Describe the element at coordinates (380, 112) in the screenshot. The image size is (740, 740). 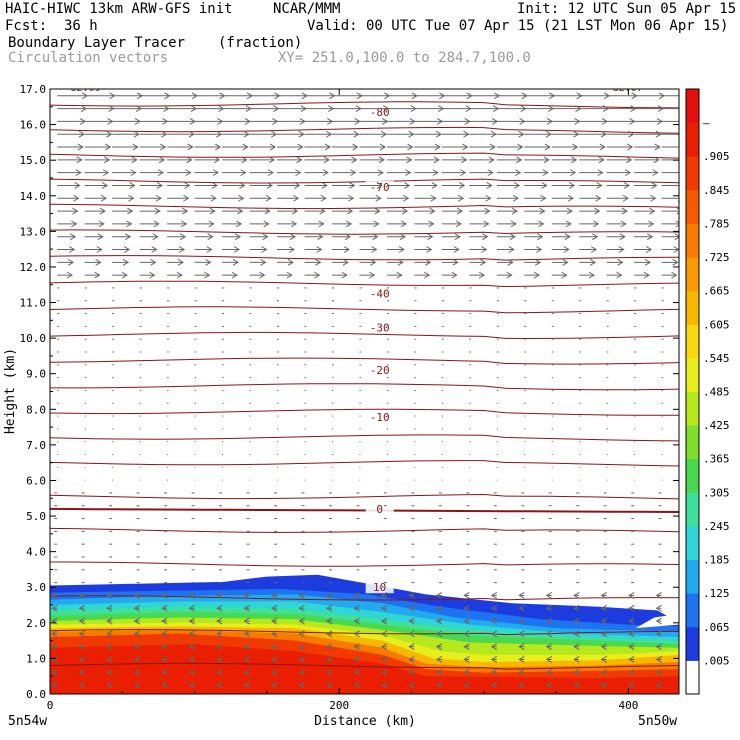
I see `contour-label: -80` at that location.